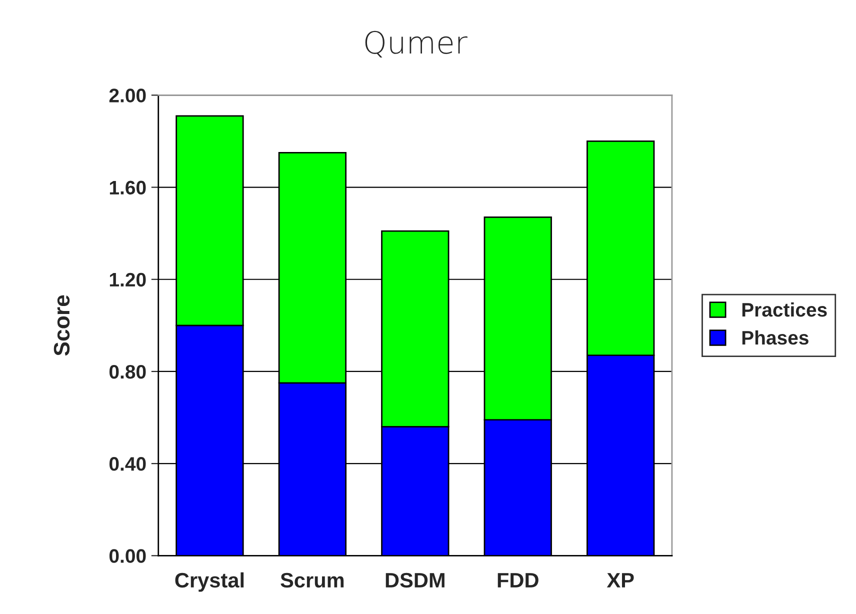 The image size is (856, 614). I want to click on y-tick-label: 0.00, so click(127, 556).